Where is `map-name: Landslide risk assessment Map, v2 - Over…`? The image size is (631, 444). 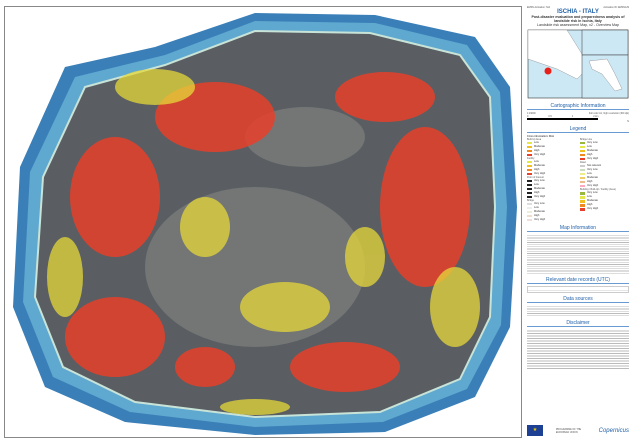 map-name: Landslide risk assessment Map, v2 - Over… is located at coordinates (578, 25).